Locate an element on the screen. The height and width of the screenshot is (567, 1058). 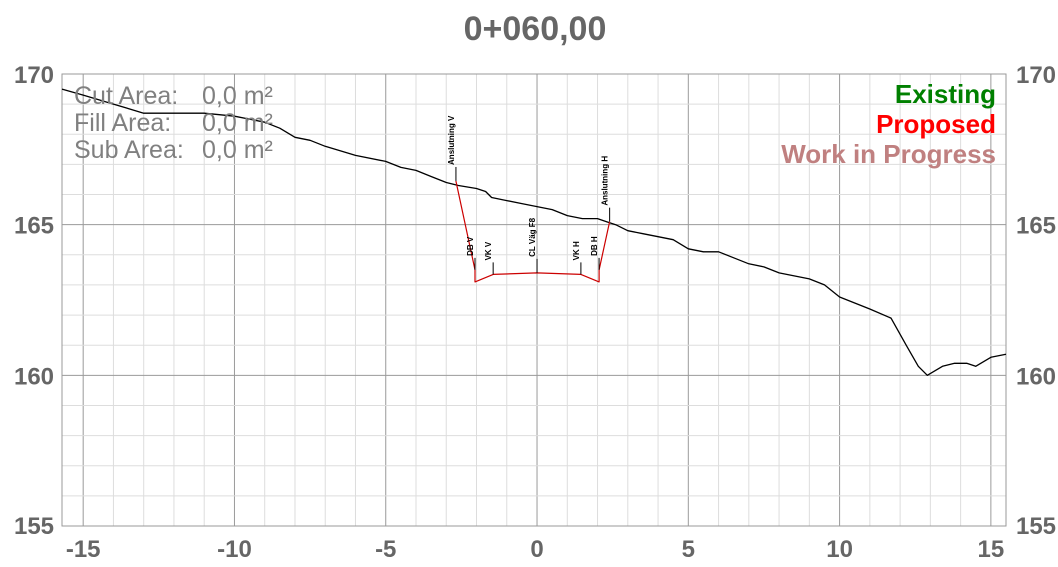
point-label: DB H is located at coordinates (594, 246).